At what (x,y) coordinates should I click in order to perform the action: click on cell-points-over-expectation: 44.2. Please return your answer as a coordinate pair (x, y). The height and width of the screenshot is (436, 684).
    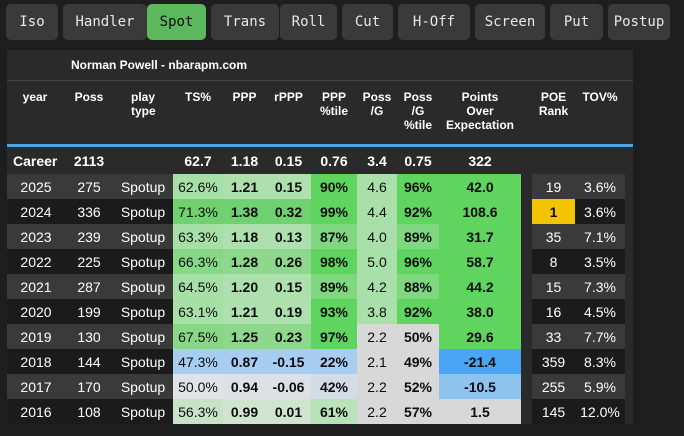
    Looking at the image, I should click on (480, 286).